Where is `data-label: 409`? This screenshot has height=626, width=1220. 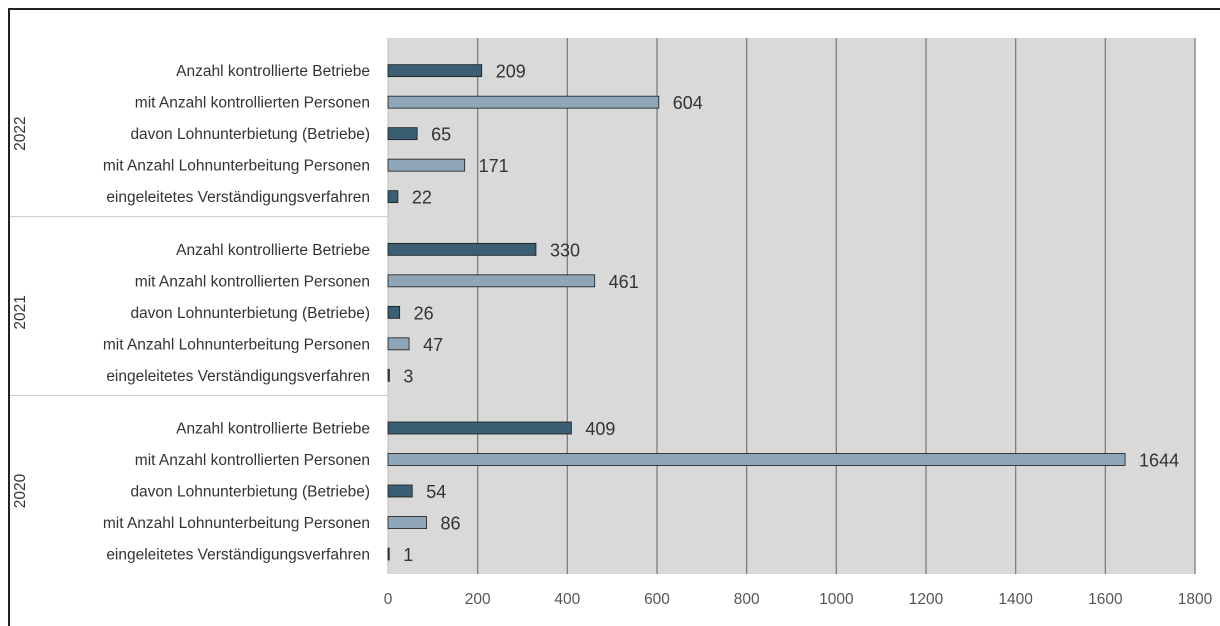 data-label: 409 is located at coordinates (600, 429).